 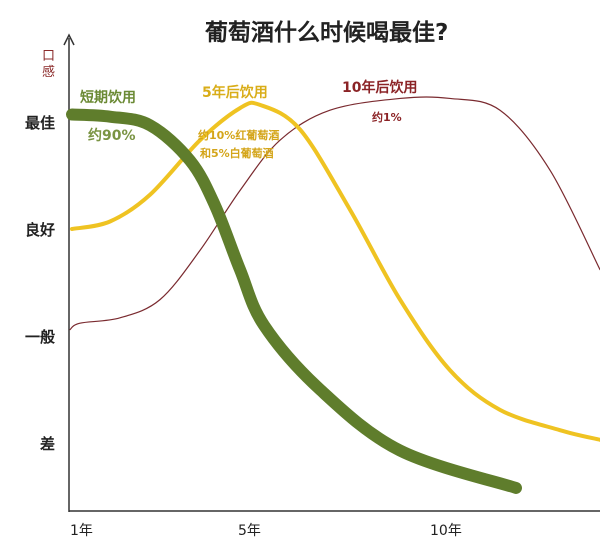 What do you see at coordinates (249, 531) in the screenshot?
I see `x-tick-label: 5年` at bounding box center [249, 531].